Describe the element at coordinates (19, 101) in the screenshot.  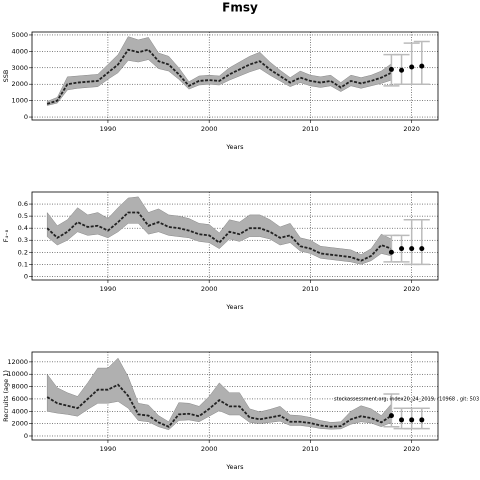
I see `y-tick-label: 1000` at that location.